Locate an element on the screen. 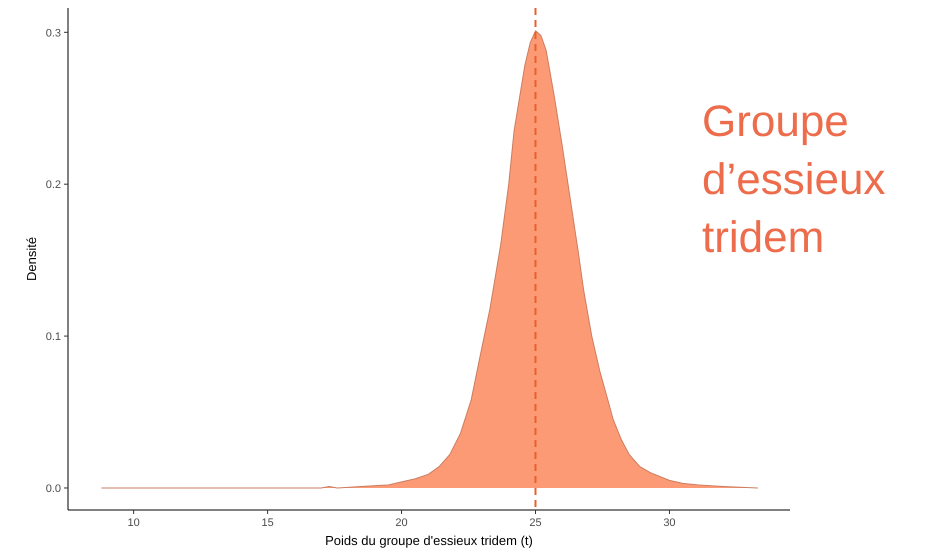  y-tick-label: 0.1 is located at coordinates (53, 337).